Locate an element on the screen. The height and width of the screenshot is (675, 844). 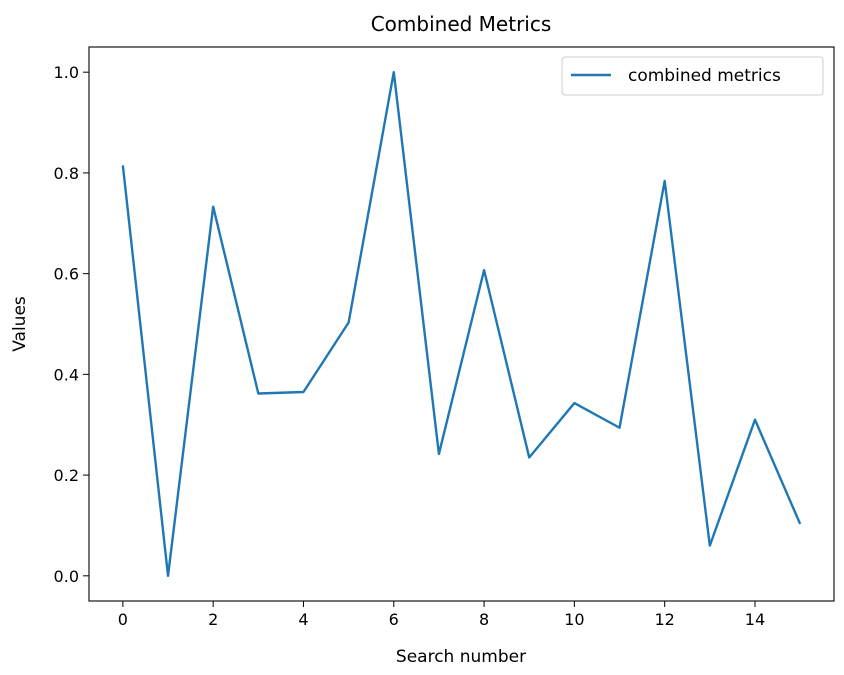
legend: combined metrics is located at coordinates (692, 76).